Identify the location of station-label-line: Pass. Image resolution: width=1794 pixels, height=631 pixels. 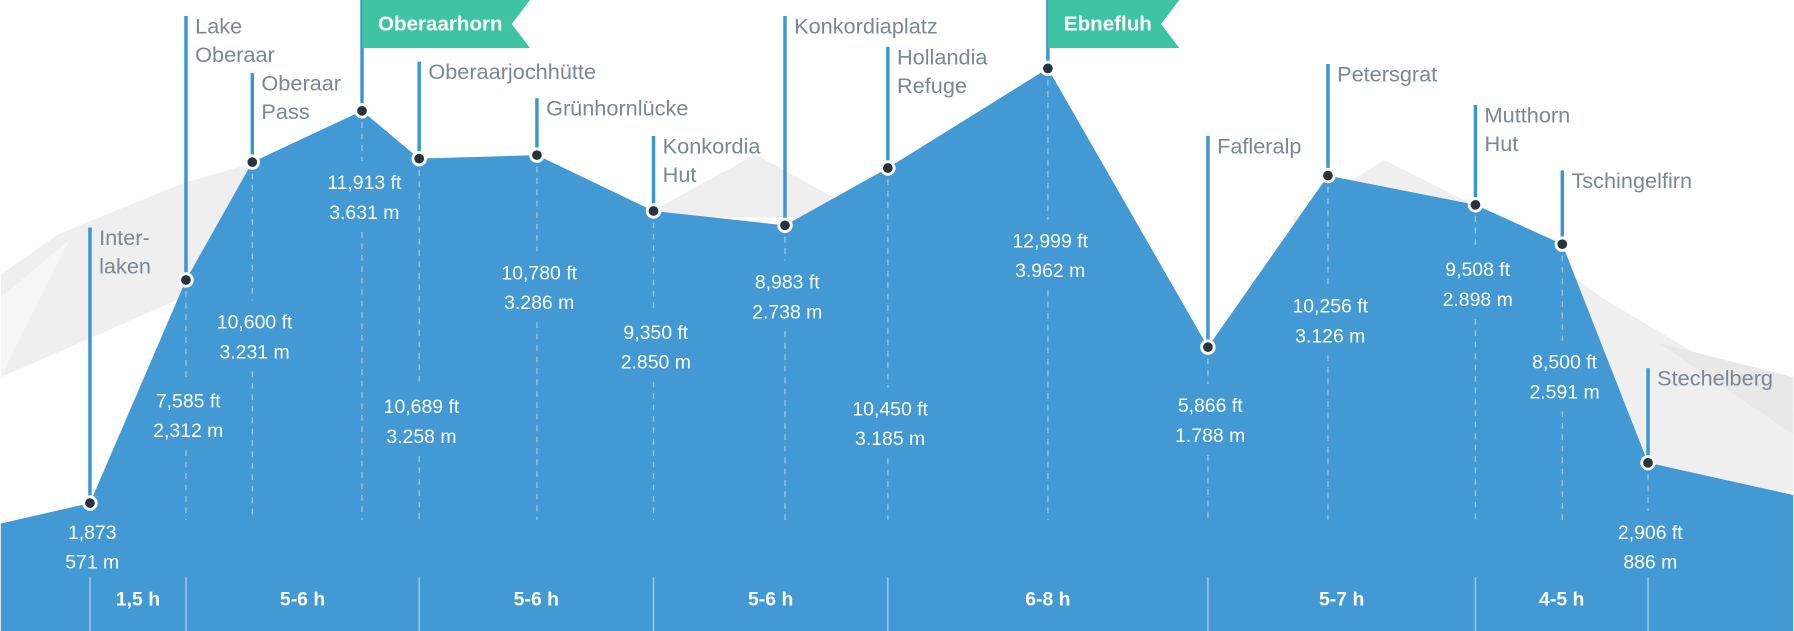
(285, 111).